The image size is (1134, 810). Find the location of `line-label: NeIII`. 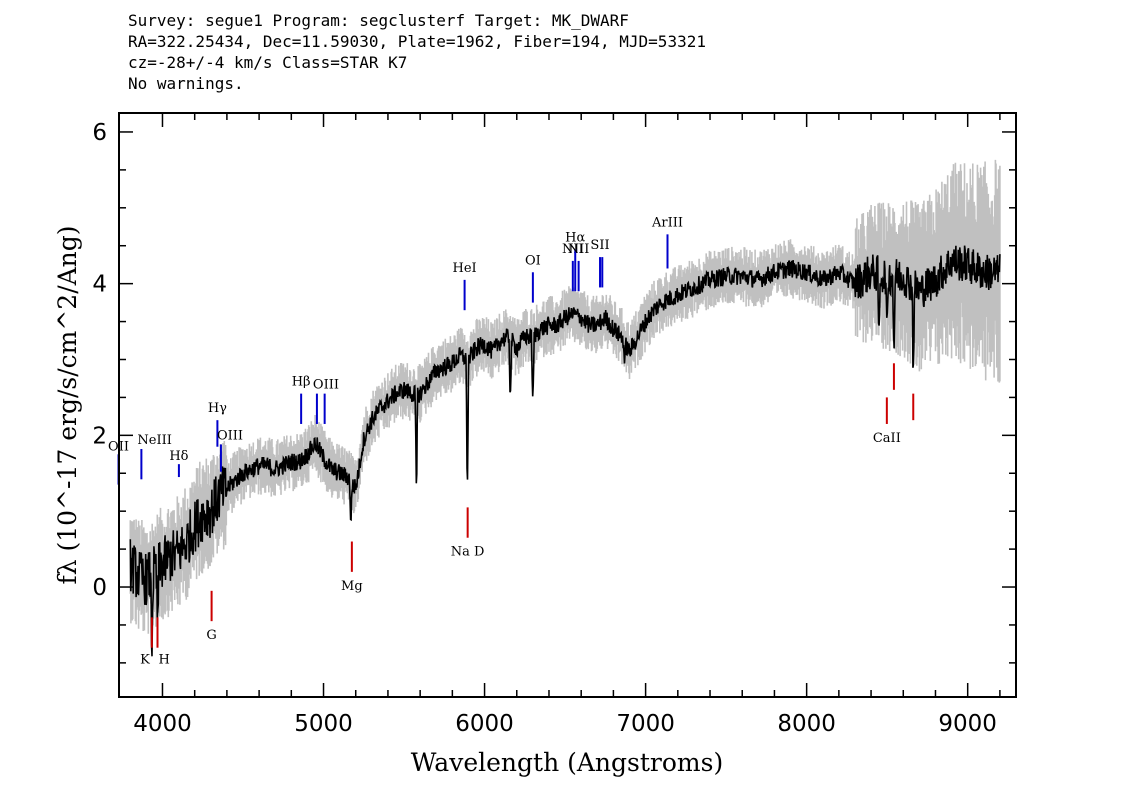

line-label: NeIII is located at coordinates (154, 440).